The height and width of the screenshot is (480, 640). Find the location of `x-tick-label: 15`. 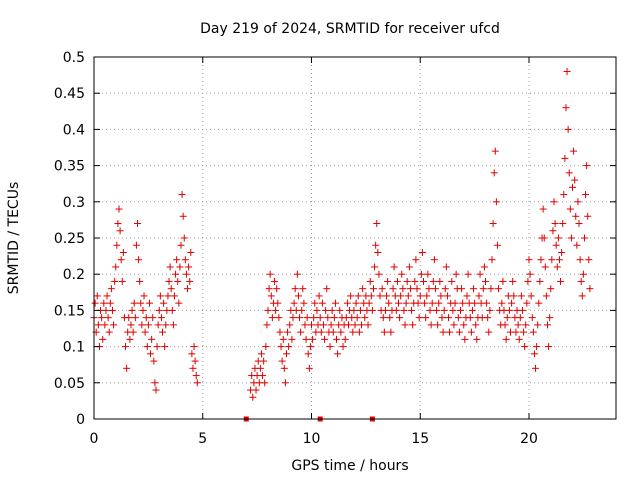

x-tick-label: 15 is located at coordinates (420, 439).